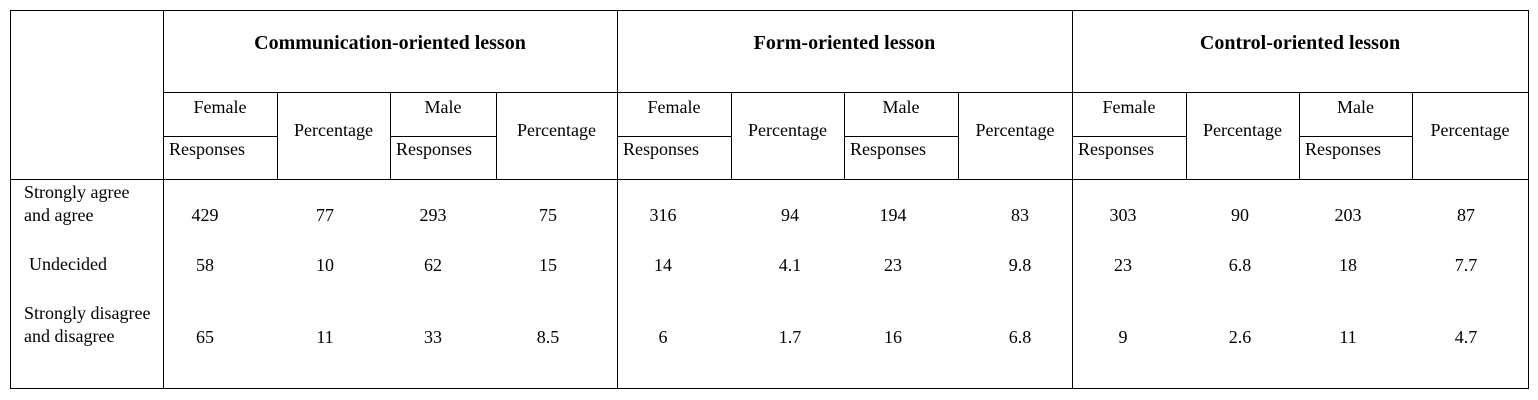  I want to click on cell-value: 203, so click(1348, 215).